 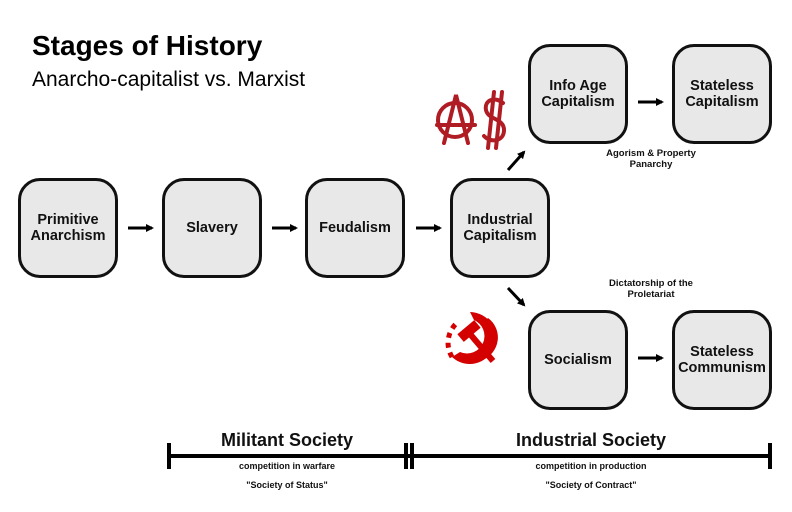 I want to click on stage-socialism: Socialism, so click(x=578, y=360).